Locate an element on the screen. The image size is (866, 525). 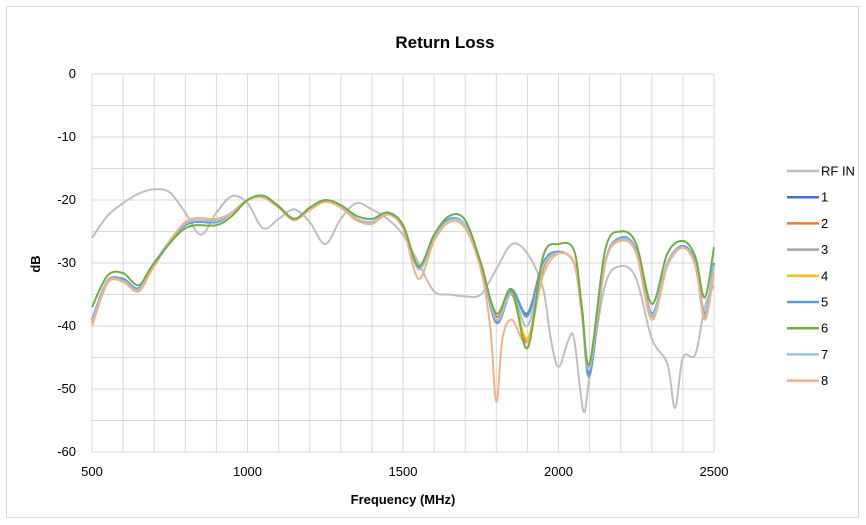
legend-label: 1 is located at coordinates (824, 197).